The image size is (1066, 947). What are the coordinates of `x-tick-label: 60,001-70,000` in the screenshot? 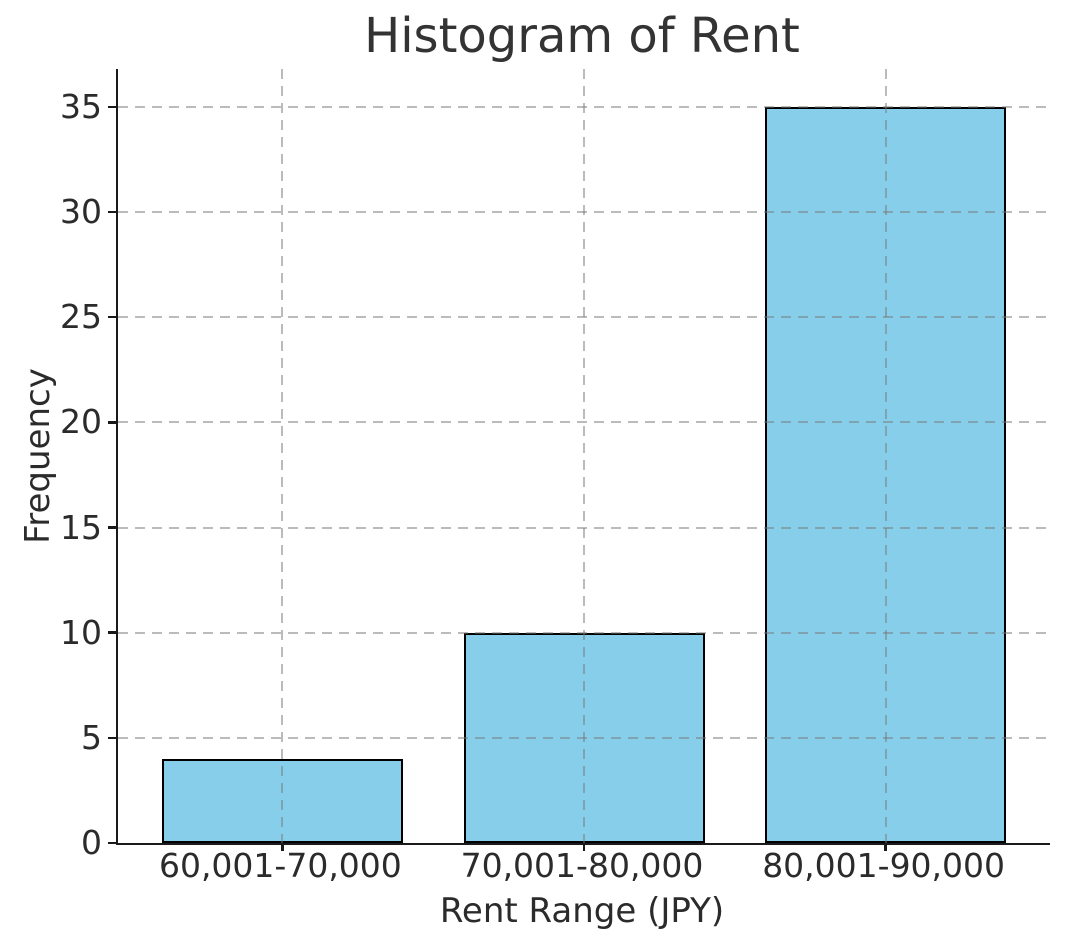 It's located at (280, 865).